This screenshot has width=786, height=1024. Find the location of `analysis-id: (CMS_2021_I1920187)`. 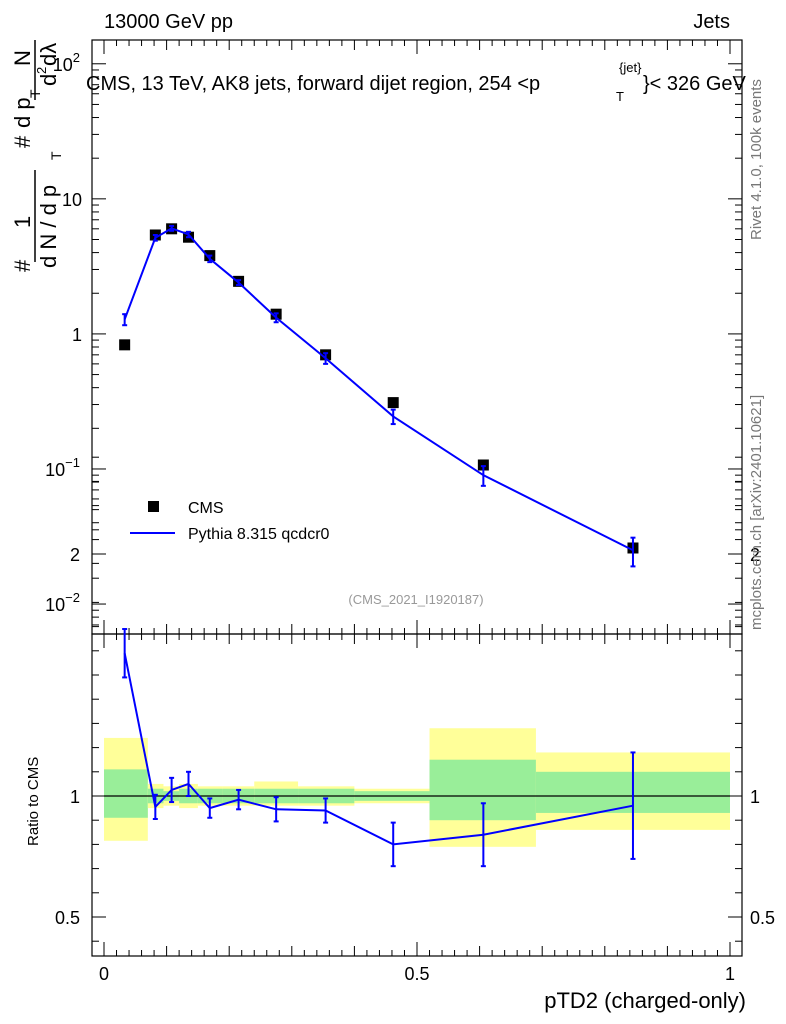

analysis-id: (CMS_2021_I1920187) is located at coordinates (415, 599).